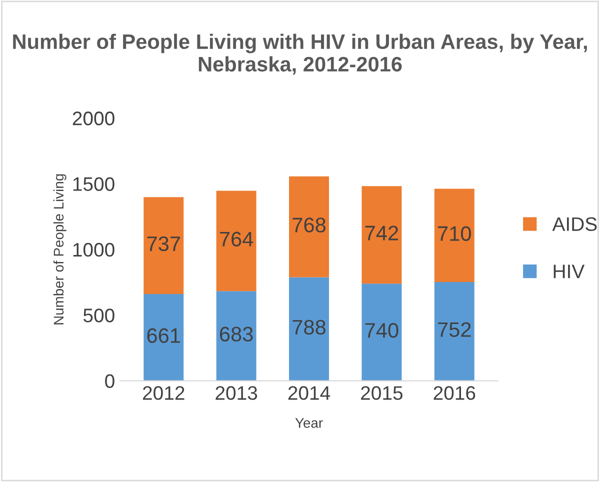 This screenshot has width=600, height=482. I want to click on y-tick-label: 0, so click(109, 381).